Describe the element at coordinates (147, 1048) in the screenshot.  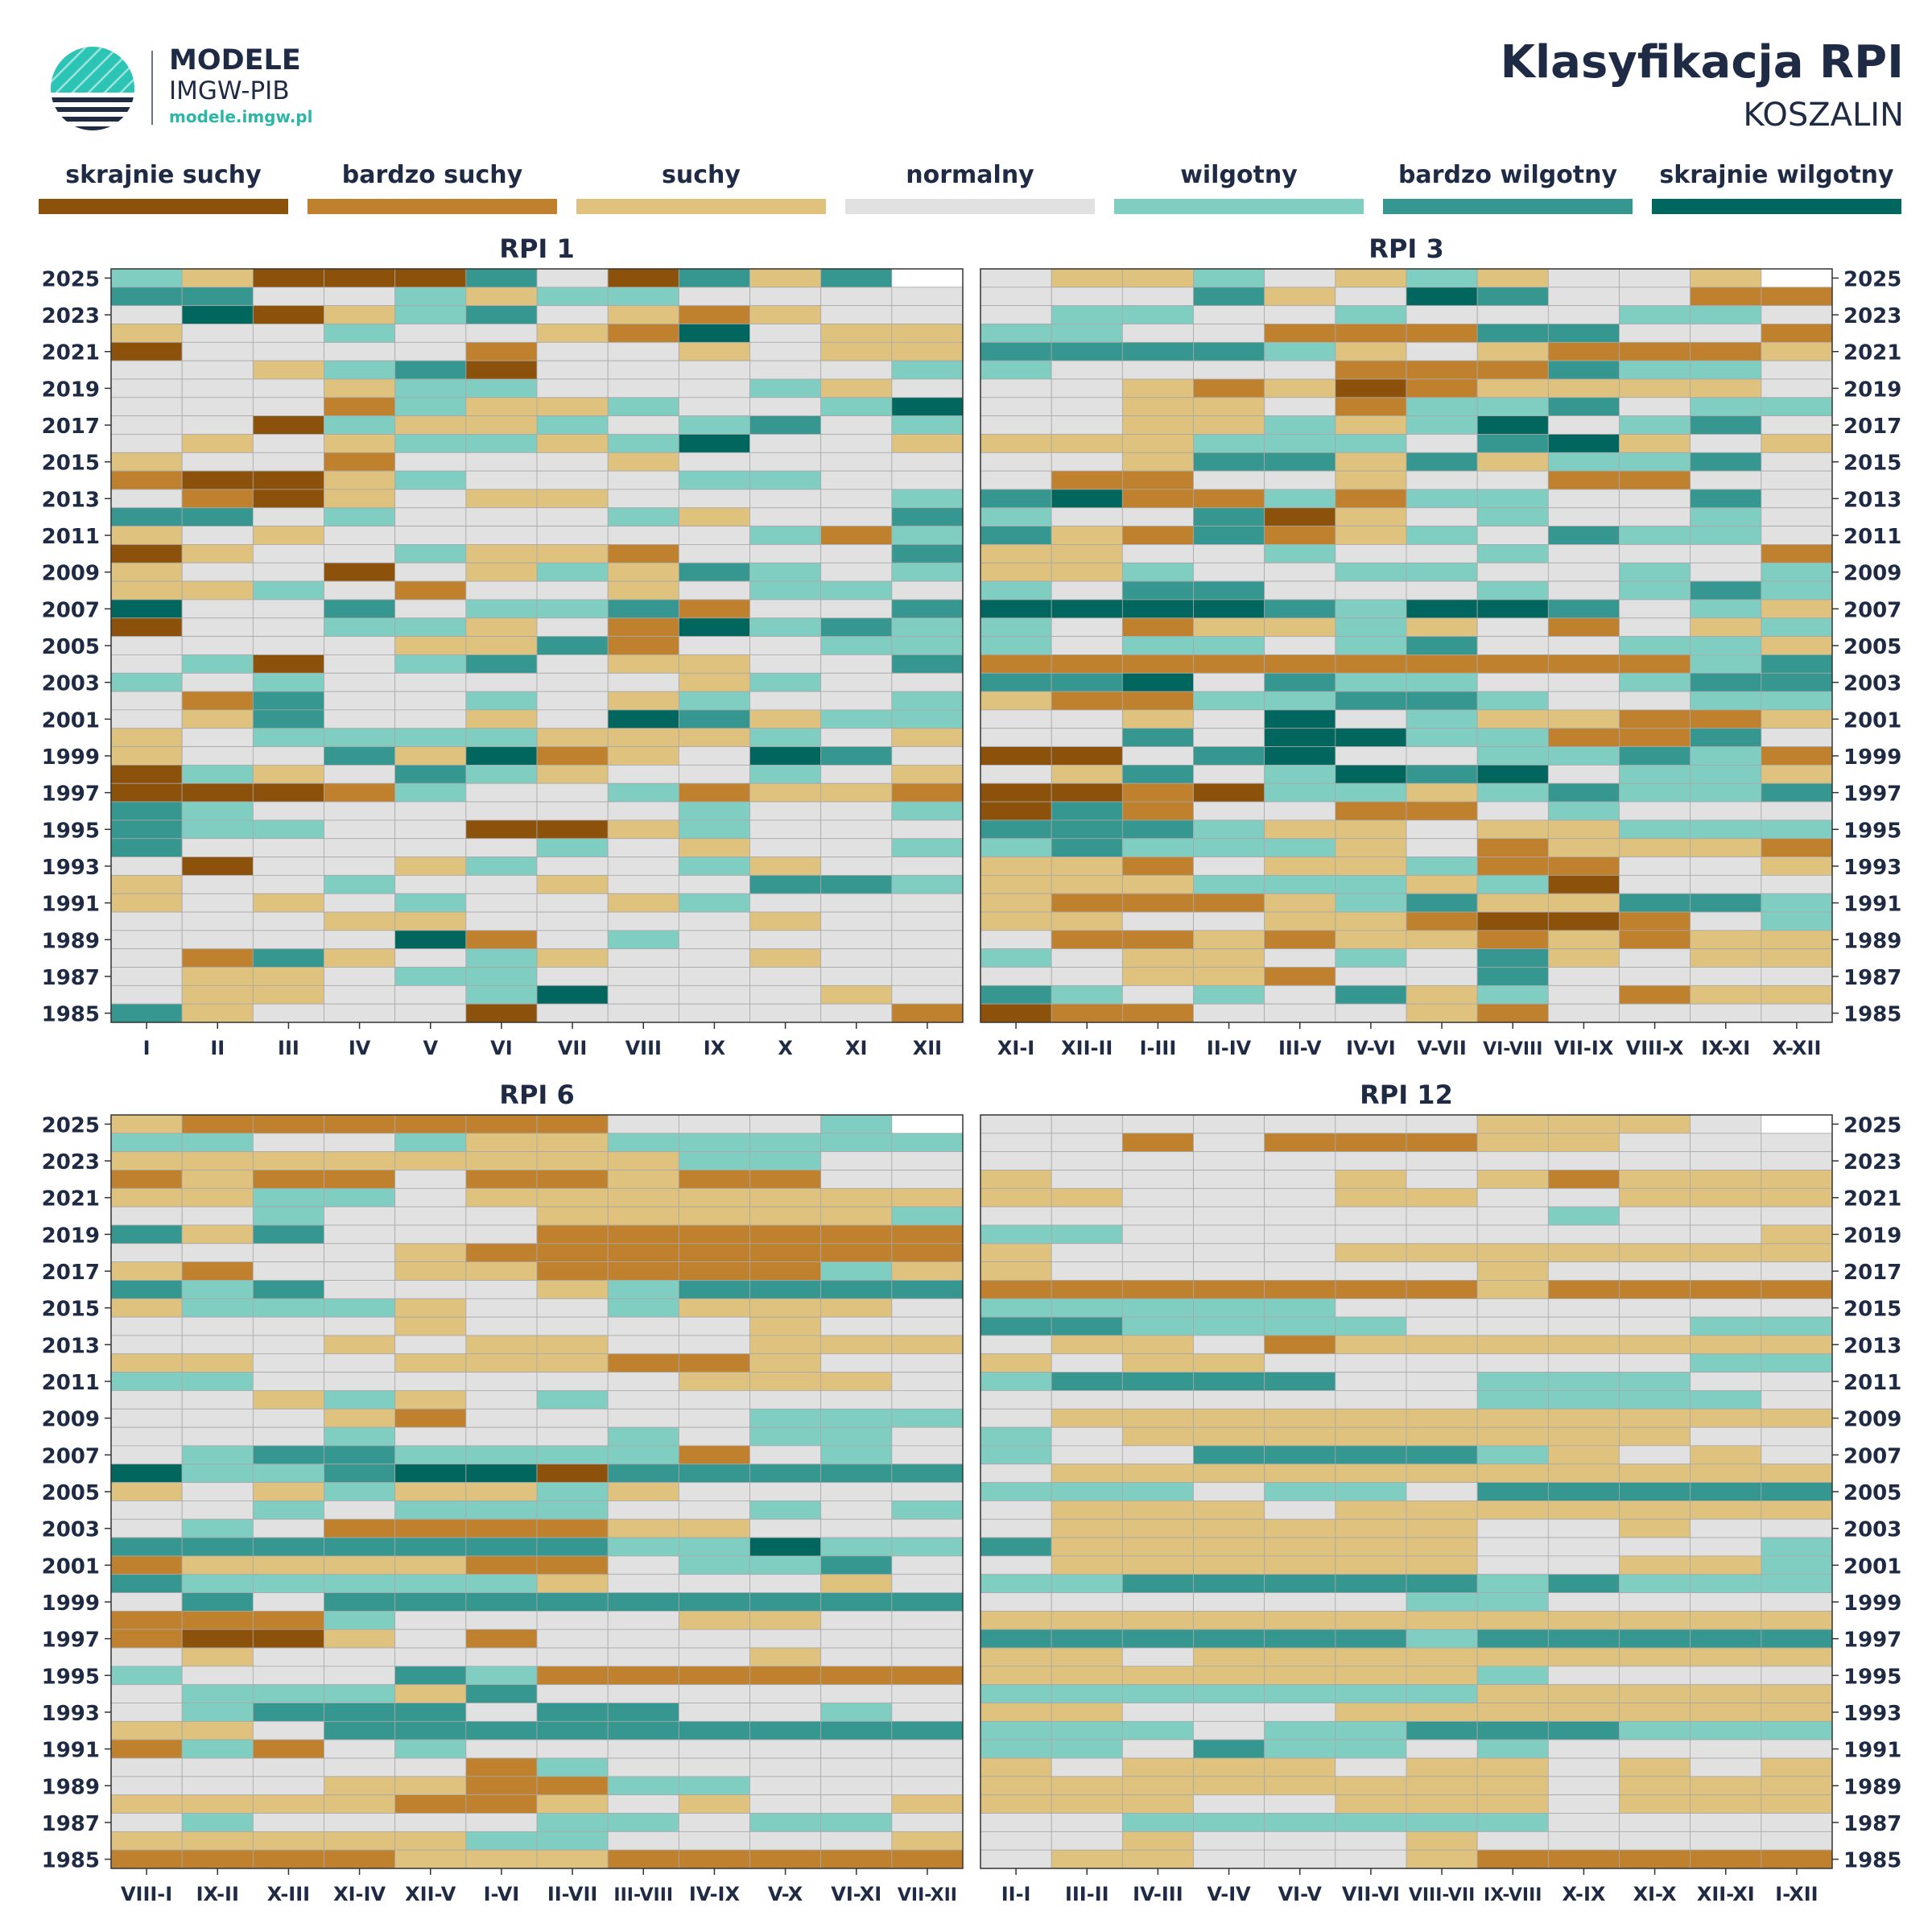
I see `column-label: I` at that location.